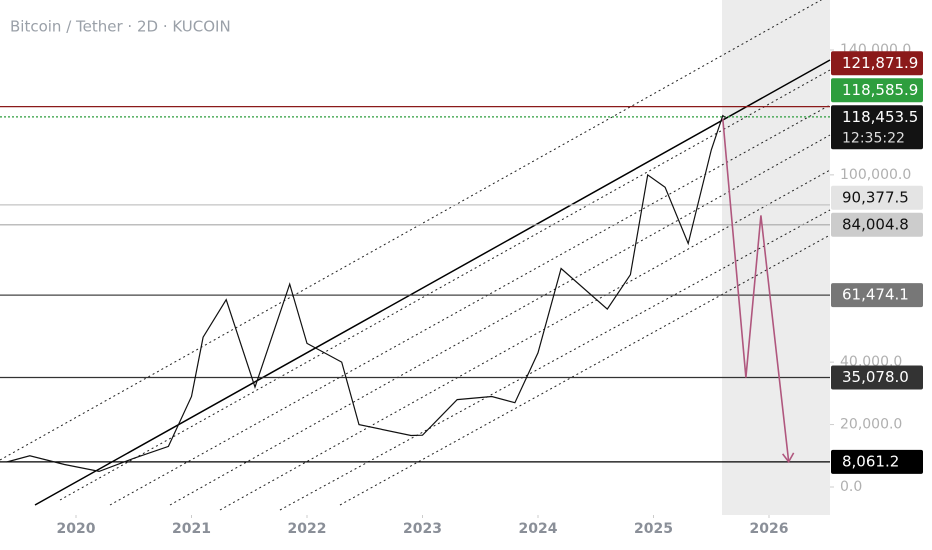 Image resolution: width=932 pixels, height=550 pixels. What do you see at coordinates (880, 117) in the screenshot?
I see `price-label: 118,453.5` at bounding box center [880, 117].